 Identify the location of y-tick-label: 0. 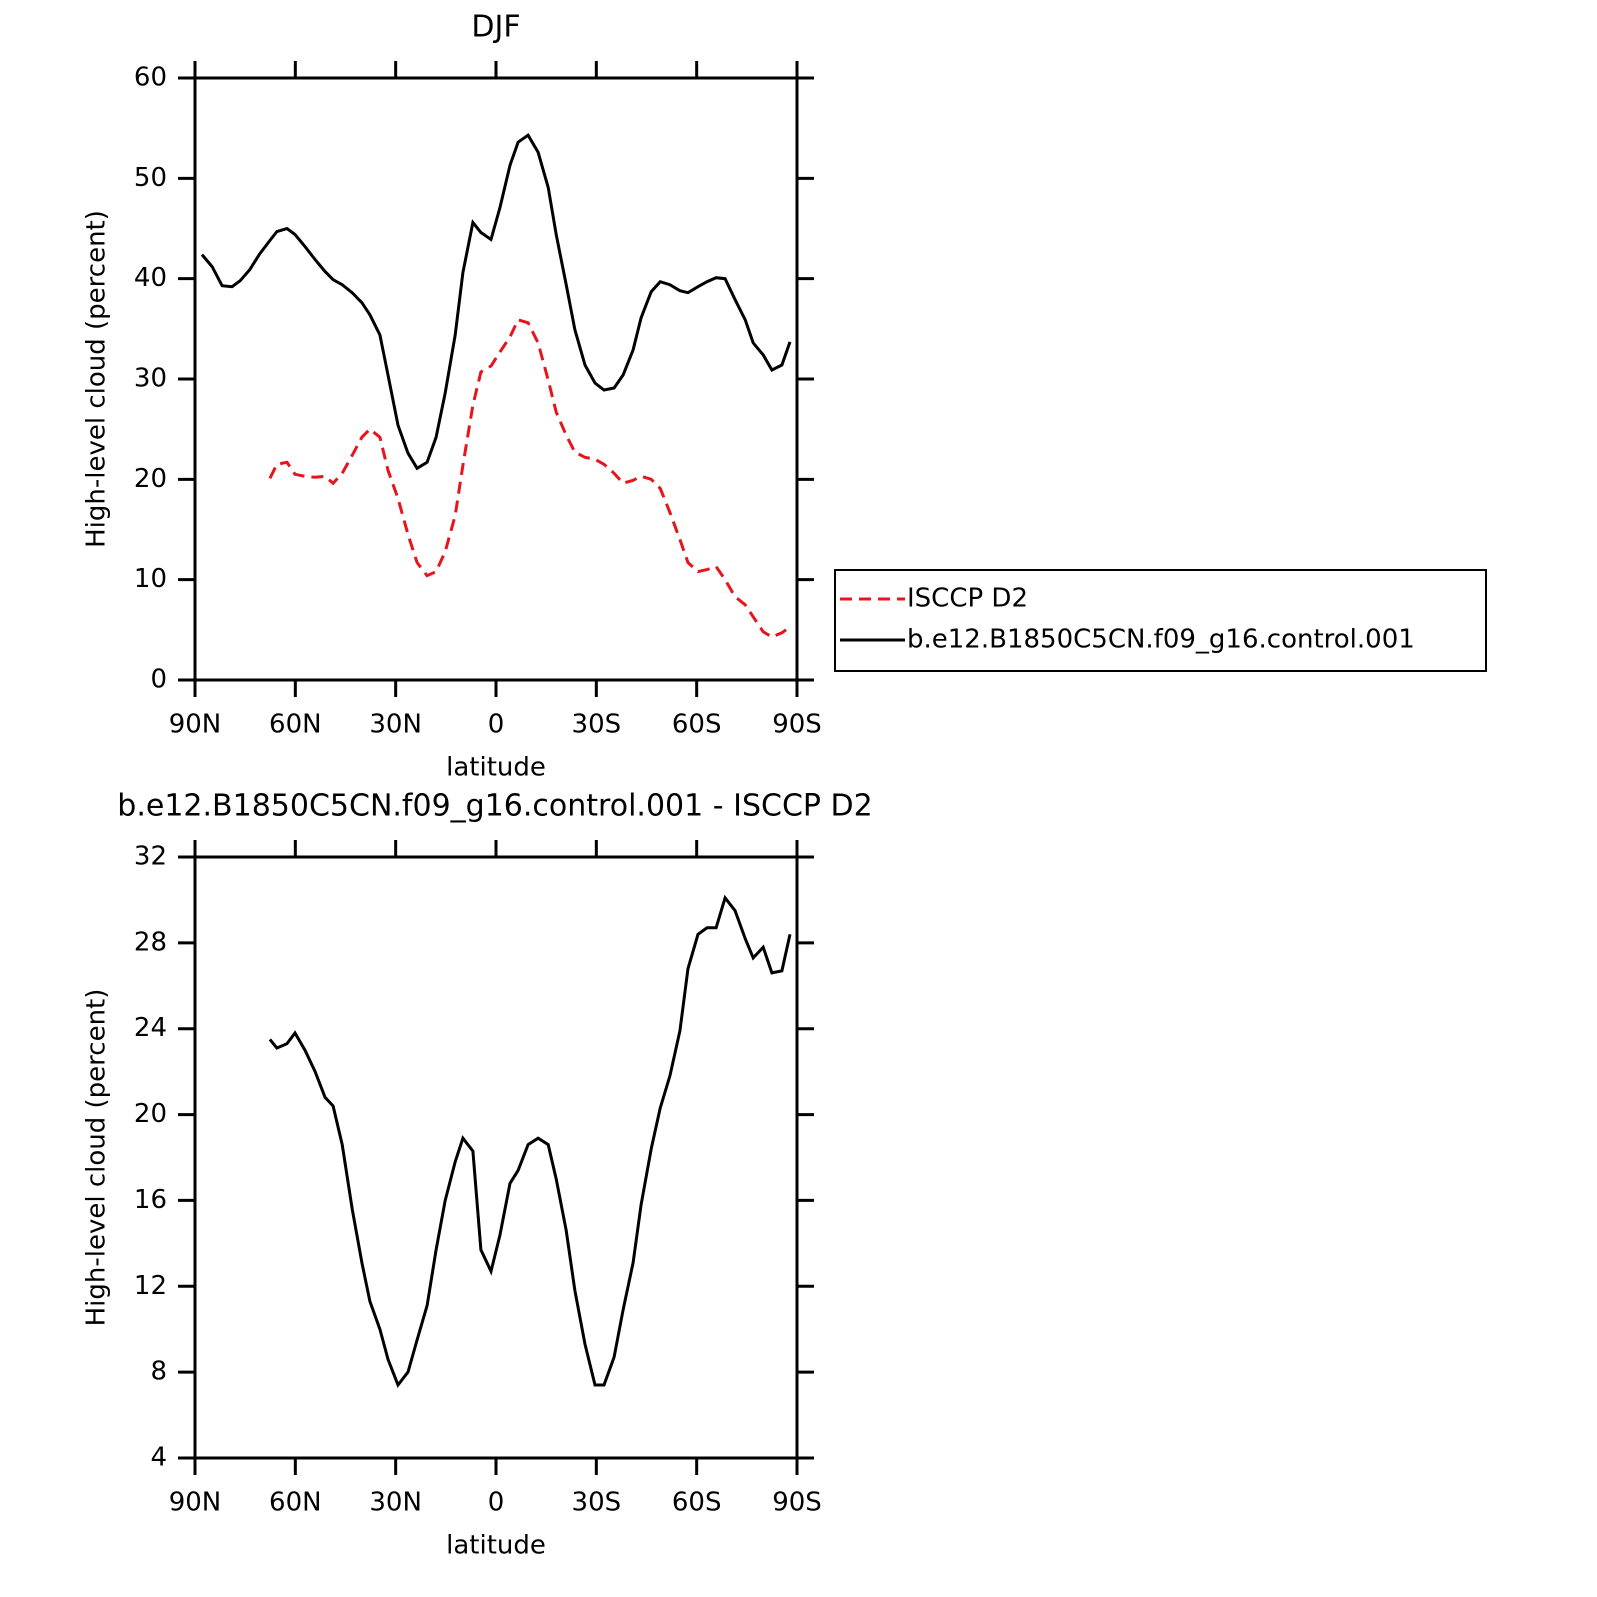
(158, 680).